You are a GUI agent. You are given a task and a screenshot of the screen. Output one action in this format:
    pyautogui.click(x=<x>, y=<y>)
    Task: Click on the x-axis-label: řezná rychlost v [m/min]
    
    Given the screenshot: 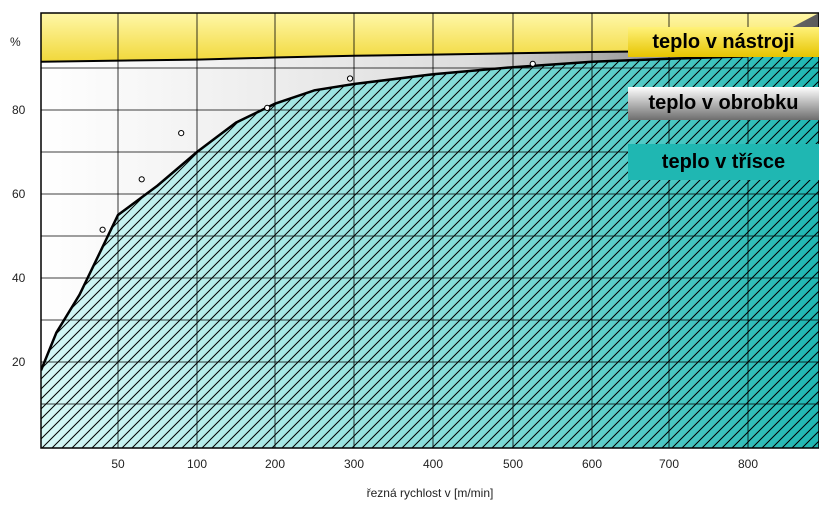 What is the action you would take?
    pyautogui.click(x=430, y=493)
    